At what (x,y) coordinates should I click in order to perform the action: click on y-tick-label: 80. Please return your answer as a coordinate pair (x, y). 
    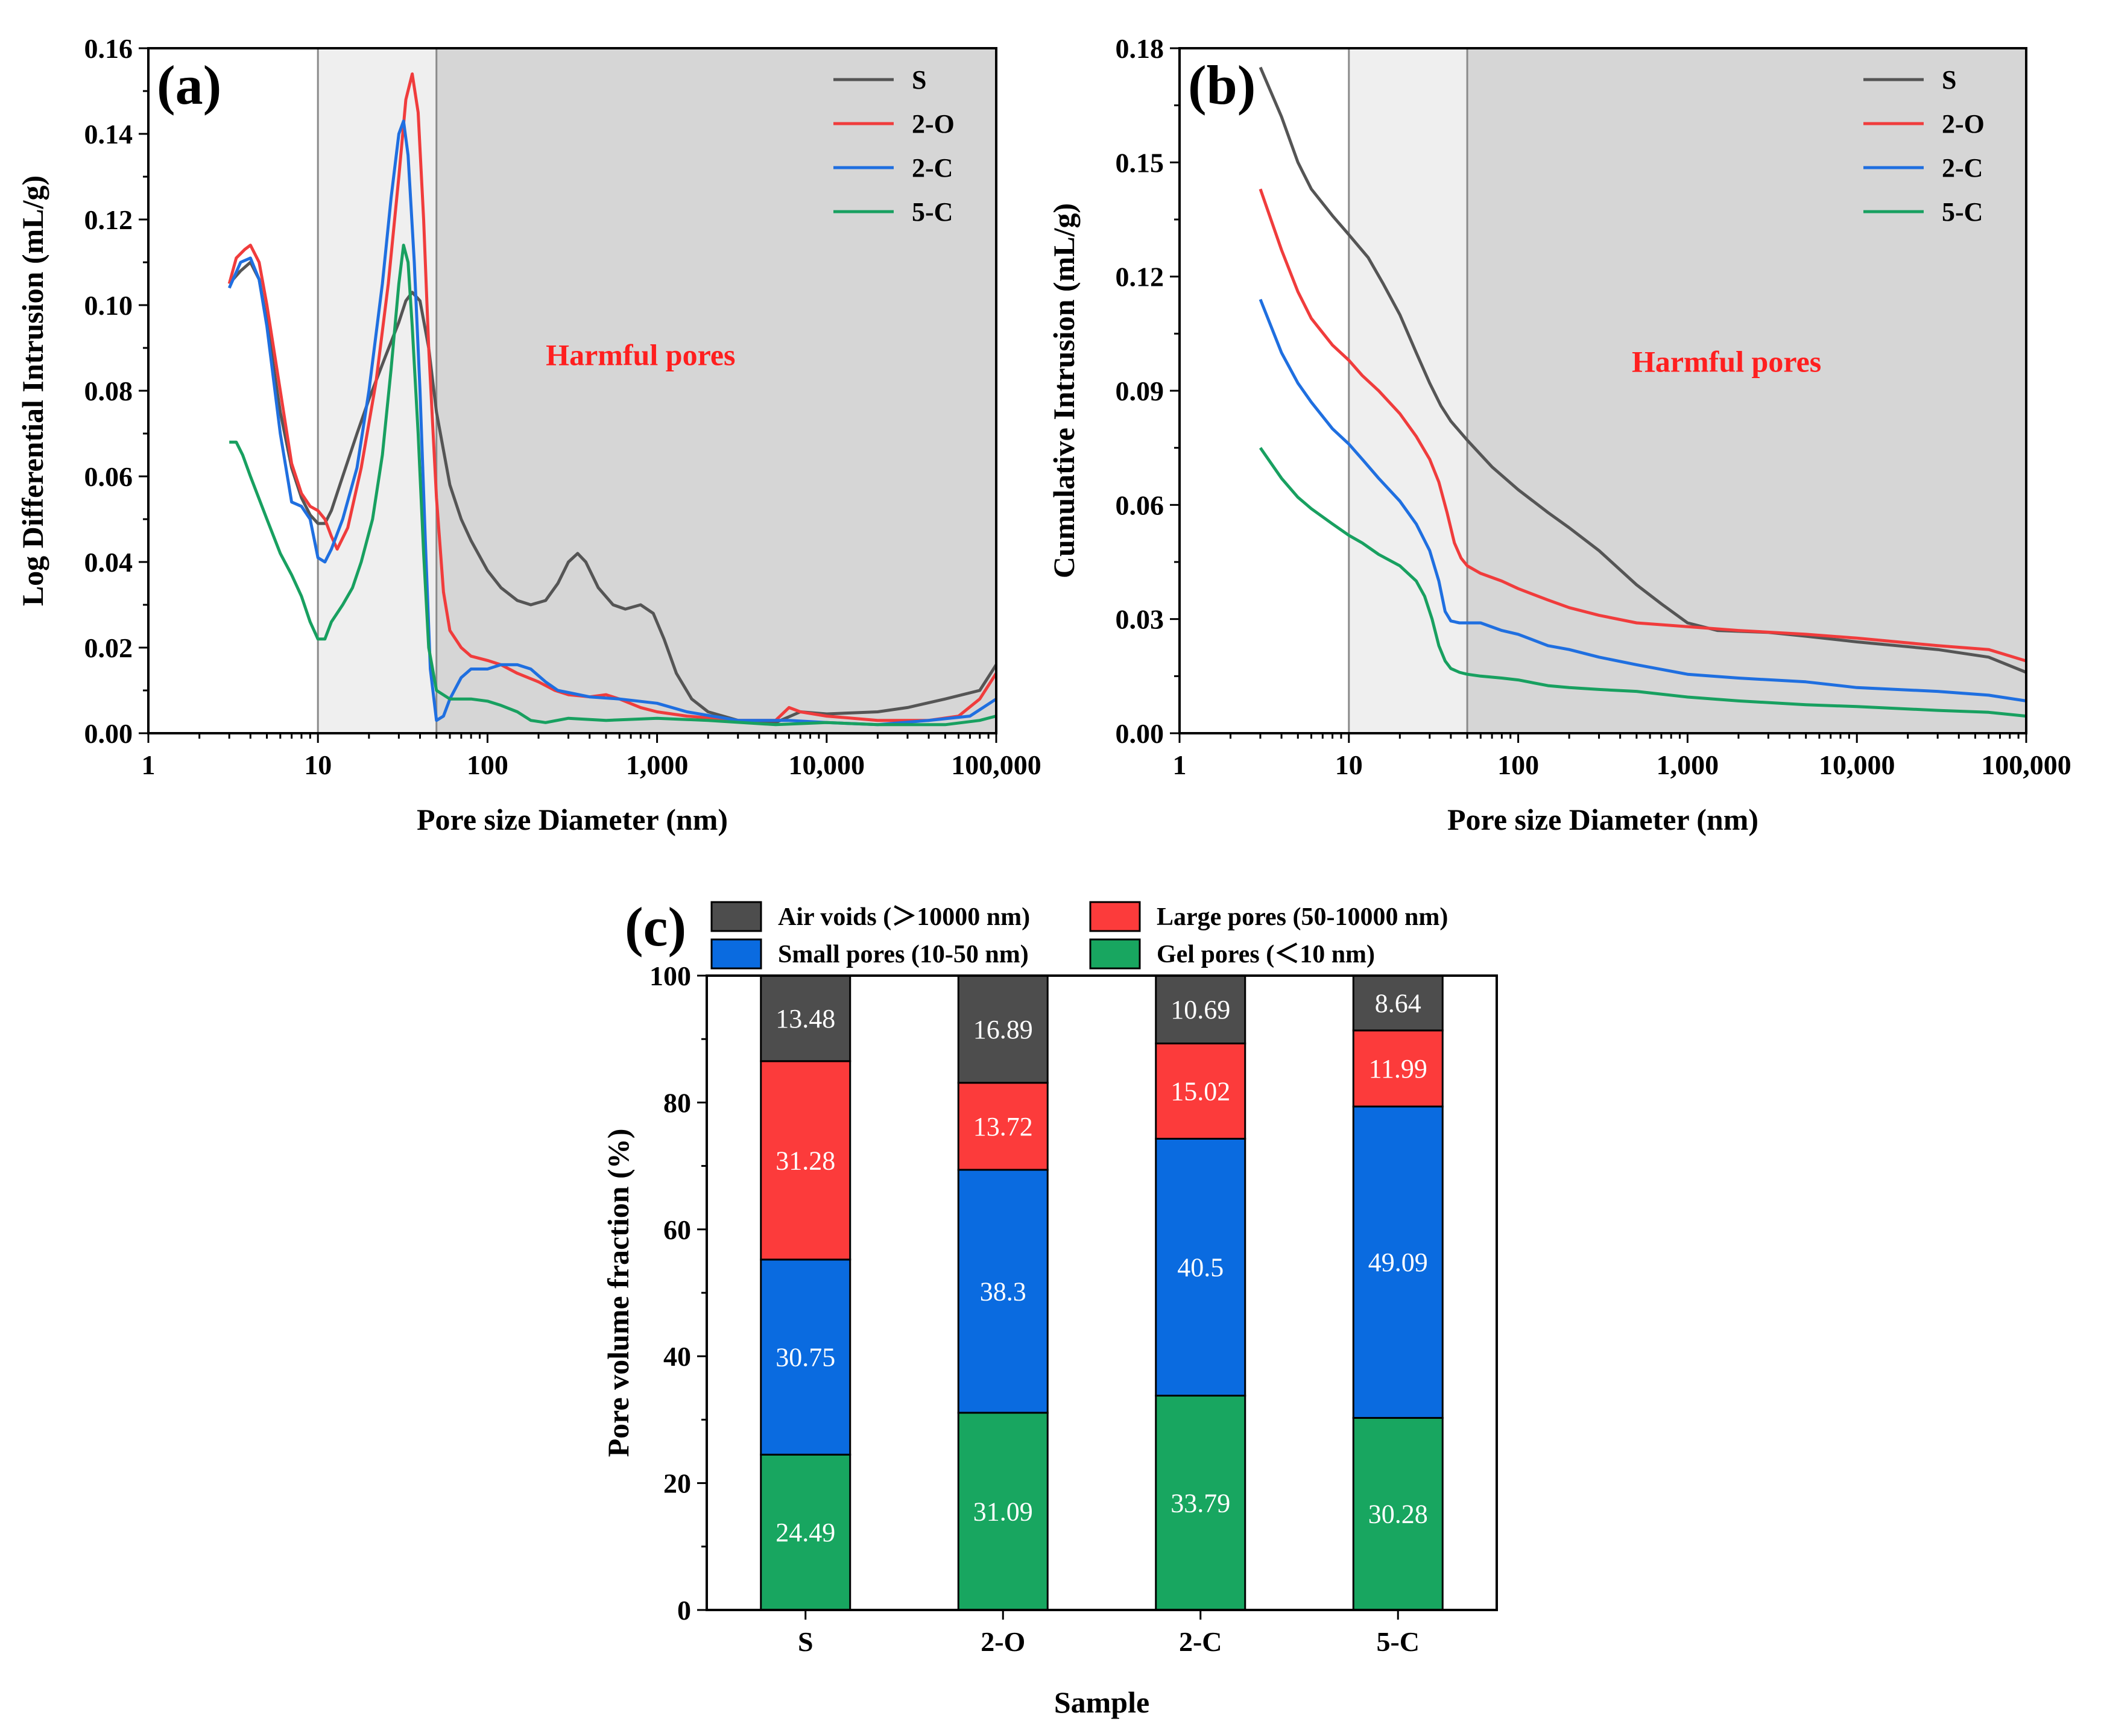
    Looking at the image, I should click on (677, 1102).